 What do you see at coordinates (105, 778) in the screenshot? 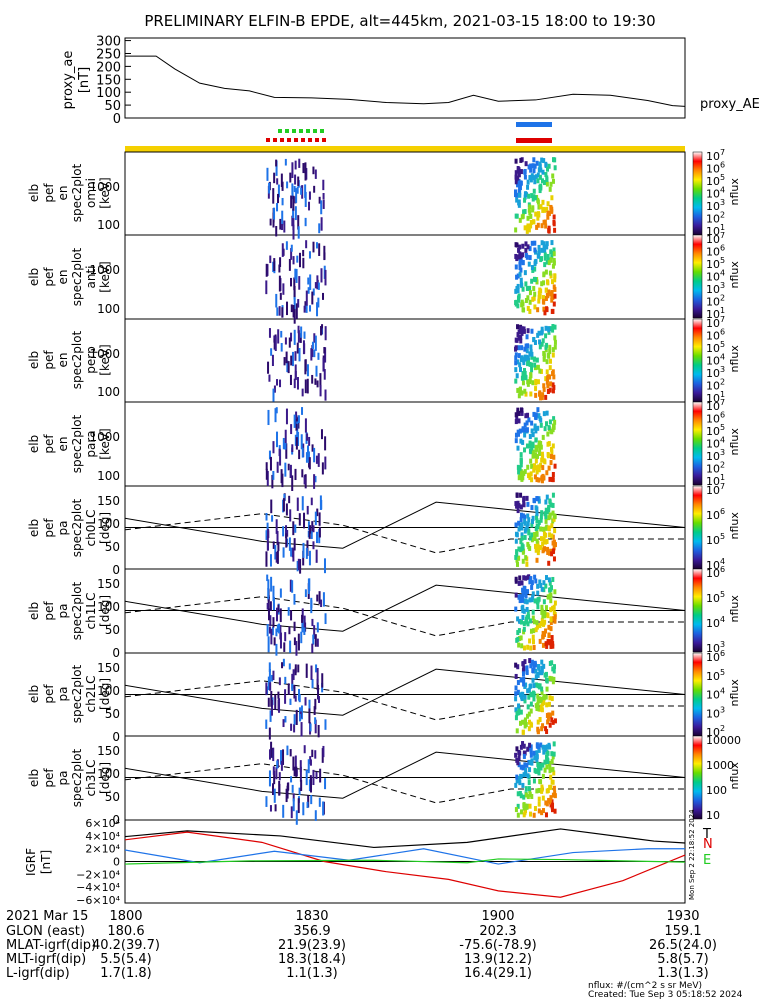
I see `pa-ch3-l6: [deg]` at bounding box center [105, 778].